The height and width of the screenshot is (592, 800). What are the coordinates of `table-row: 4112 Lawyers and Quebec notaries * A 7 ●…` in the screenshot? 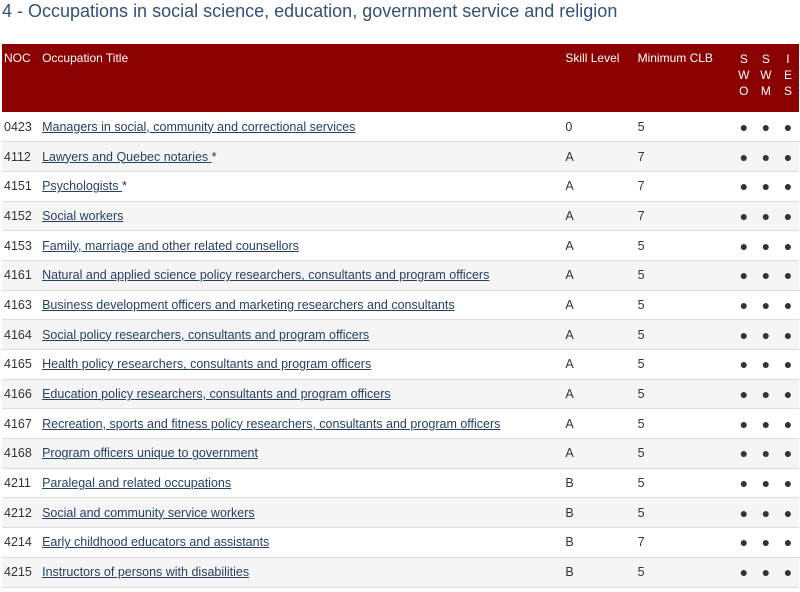 It's located at (400, 156).